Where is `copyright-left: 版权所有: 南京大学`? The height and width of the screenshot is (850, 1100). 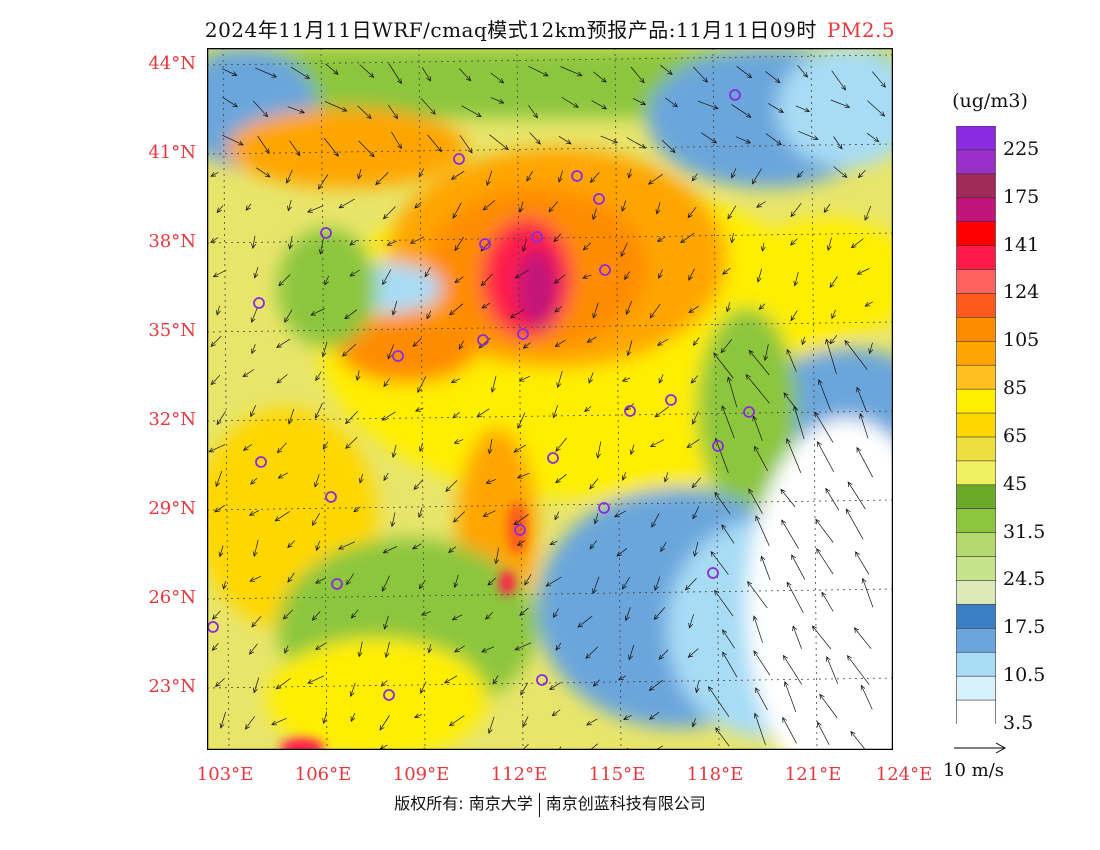
copyright-left: 版权所有: 南京大学 is located at coordinates (463, 803).